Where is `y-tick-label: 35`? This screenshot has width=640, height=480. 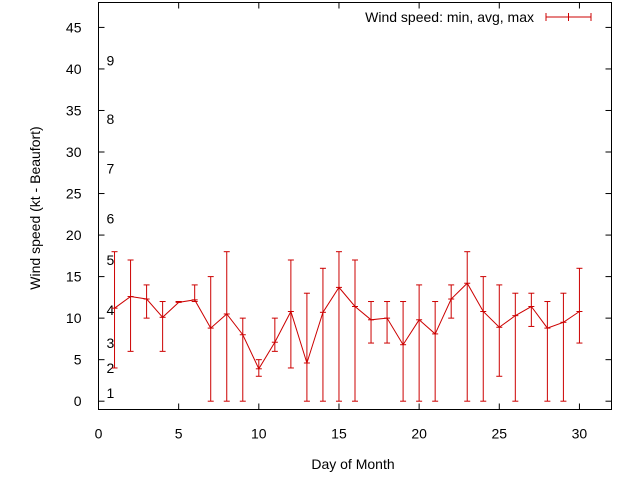
y-tick-label: 35 is located at coordinates (74, 110).